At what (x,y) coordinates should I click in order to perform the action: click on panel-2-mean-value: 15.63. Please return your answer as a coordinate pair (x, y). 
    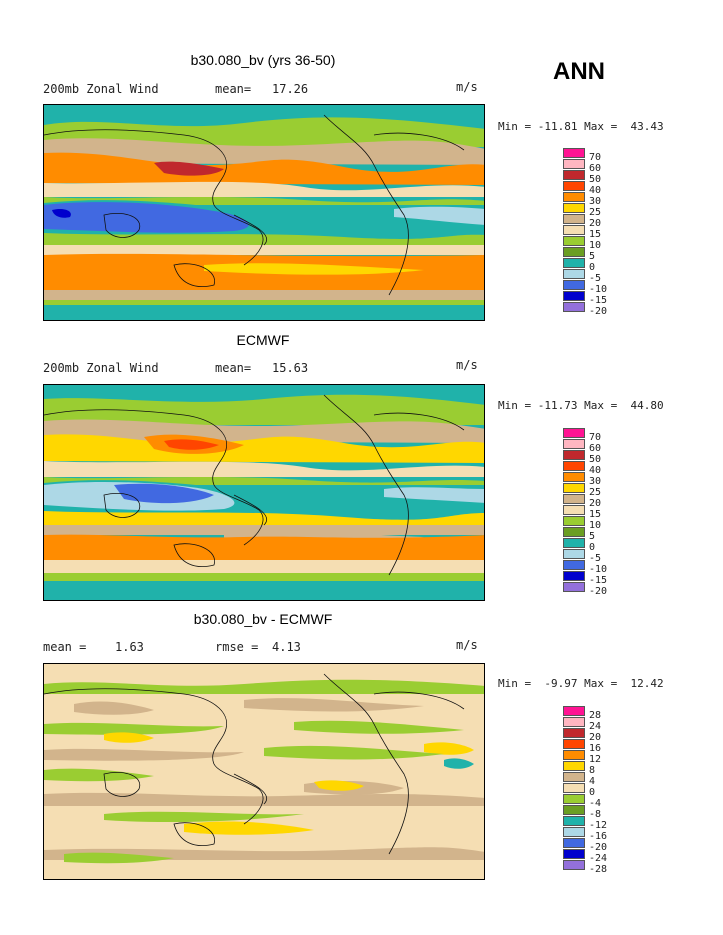
    Looking at the image, I should click on (290, 368).